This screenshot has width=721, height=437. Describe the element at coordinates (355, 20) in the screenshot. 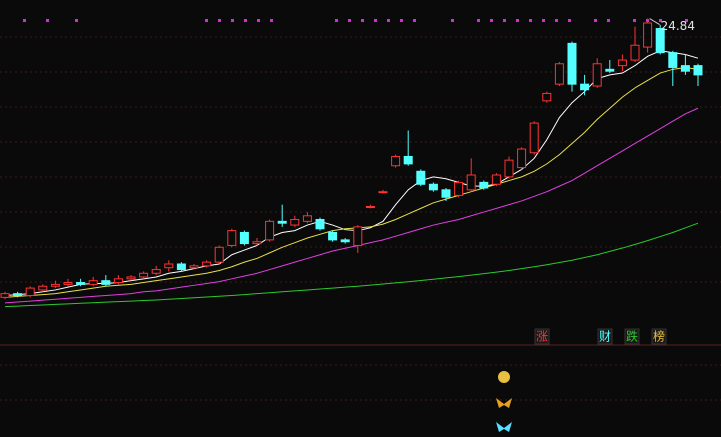

I see `signal-dots` at that location.